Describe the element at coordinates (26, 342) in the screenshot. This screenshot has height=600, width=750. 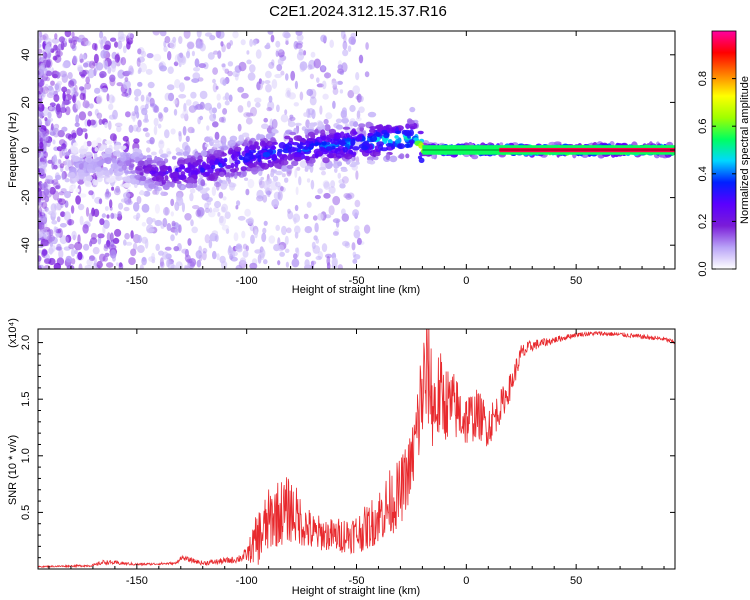
I see `y-tick-label: 2.0` at that location.